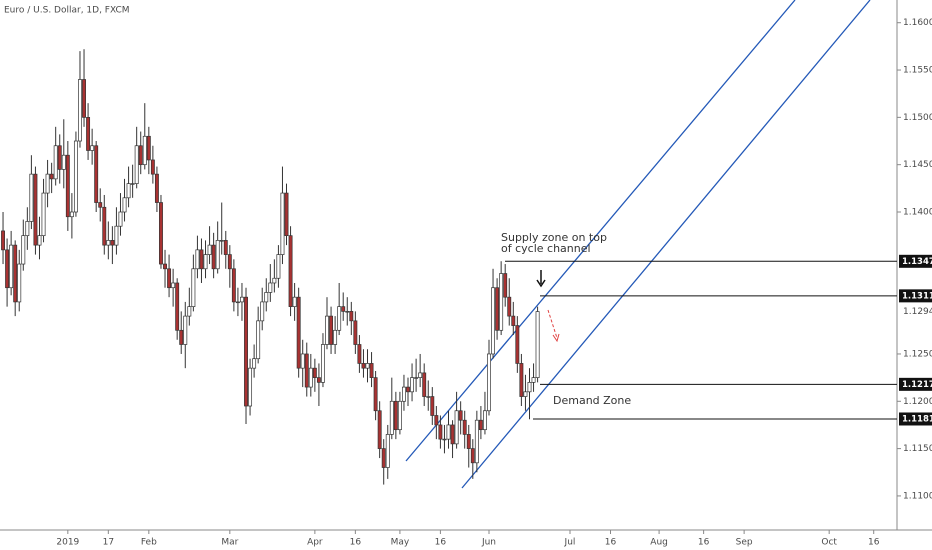  I want to click on y-tick-label: 1.14000, so click(917, 213).